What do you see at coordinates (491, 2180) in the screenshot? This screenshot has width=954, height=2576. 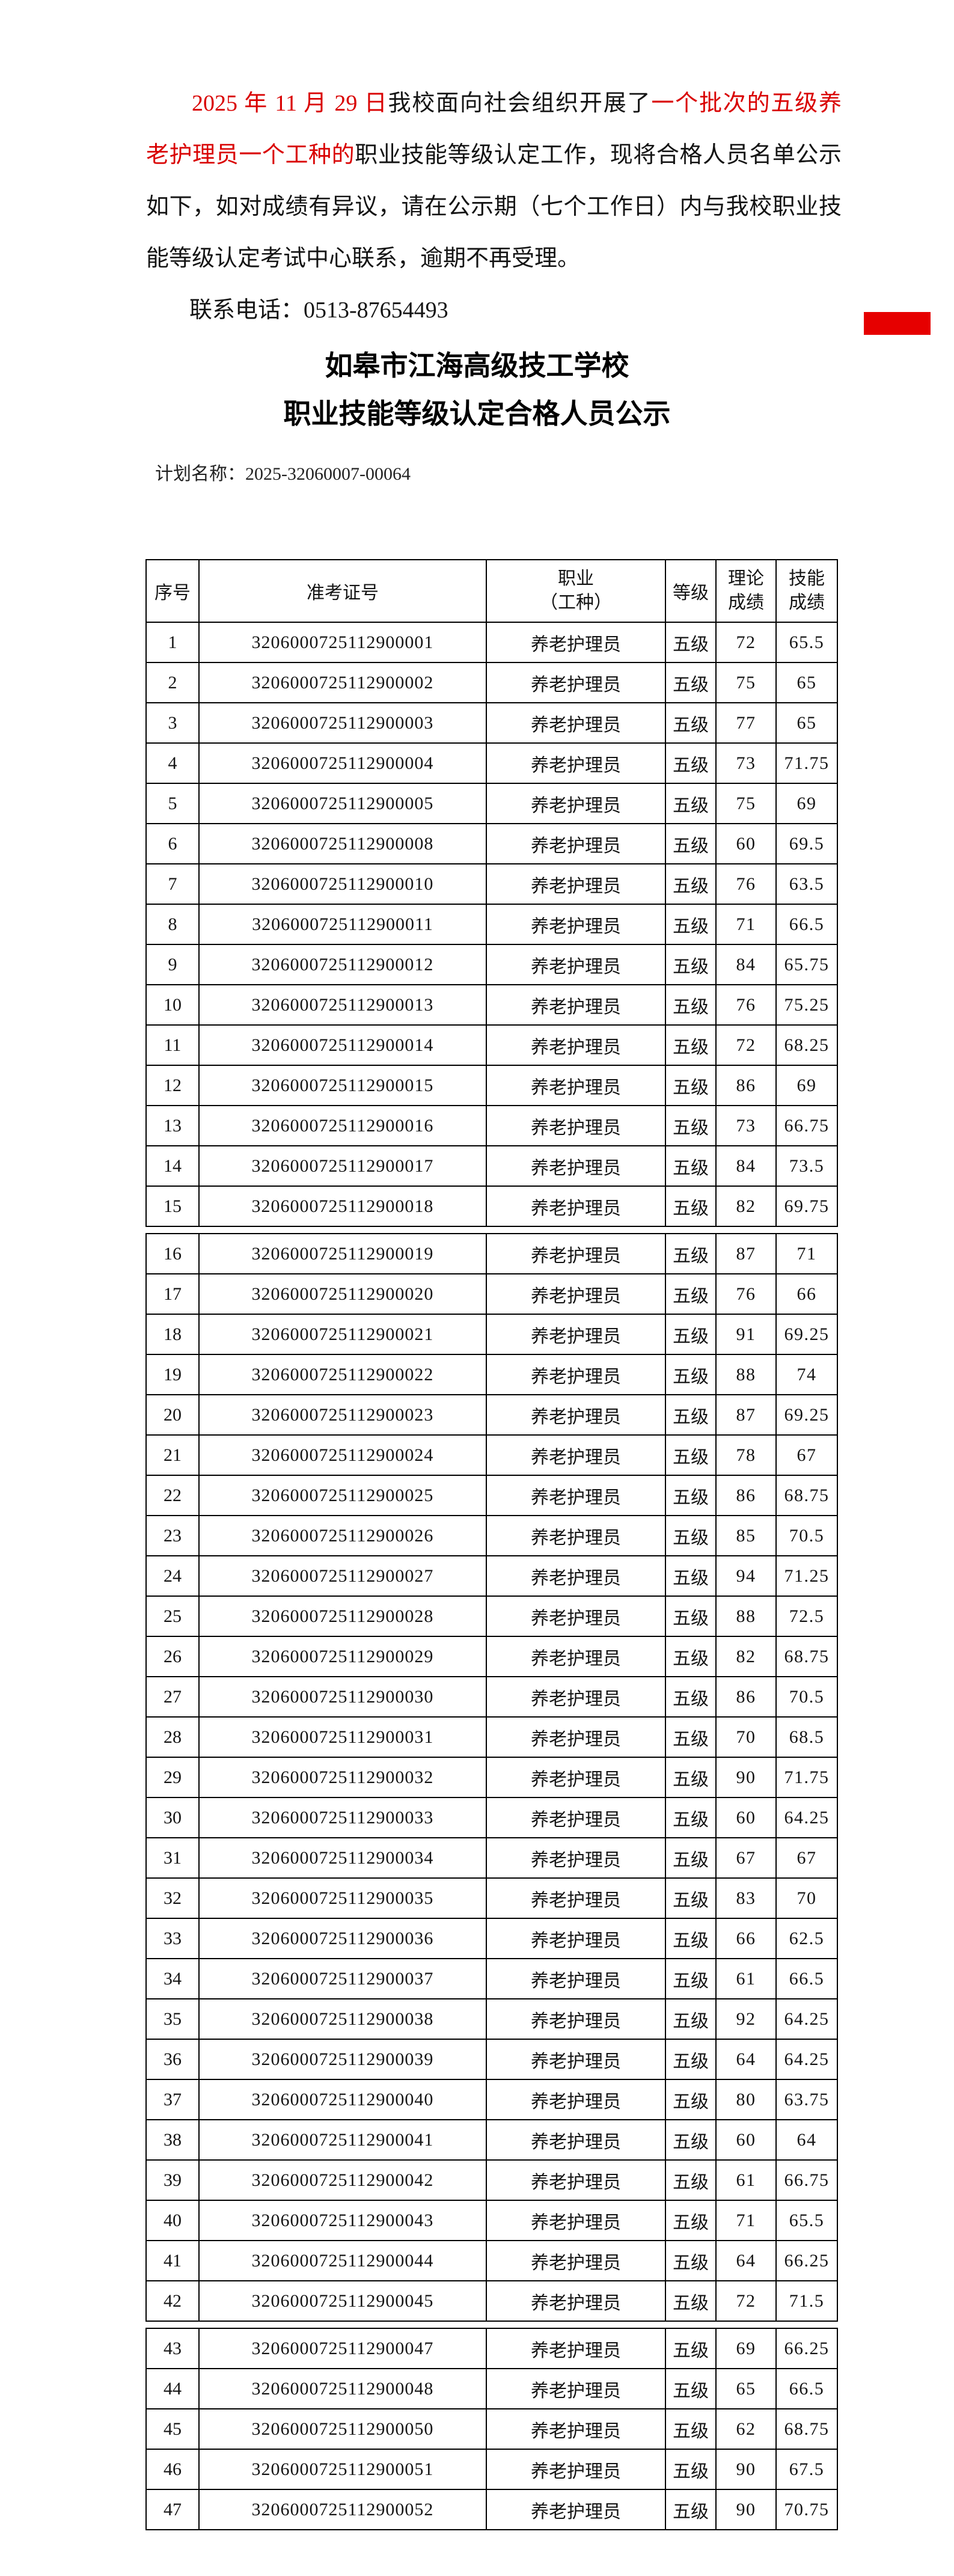 I see `table-row: 39 3206000725112900042 养老护理员 五级 61 66.75` at bounding box center [491, 2180].